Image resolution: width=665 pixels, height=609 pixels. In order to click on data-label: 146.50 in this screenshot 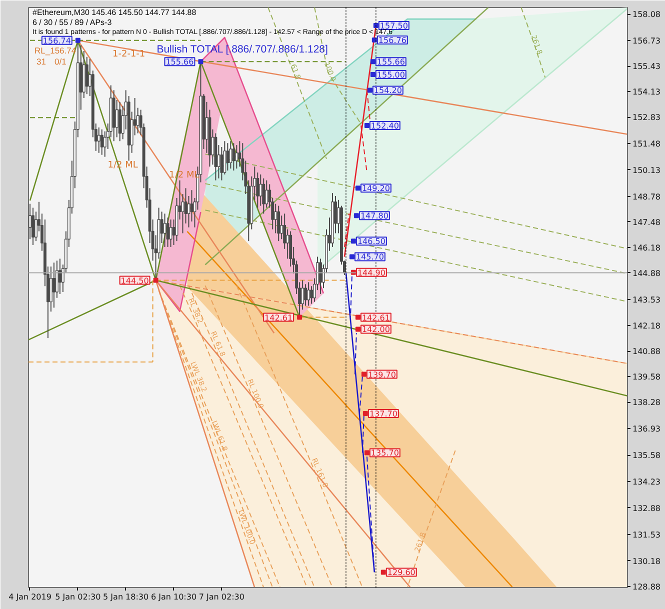, I will do `click(371, 241)`.